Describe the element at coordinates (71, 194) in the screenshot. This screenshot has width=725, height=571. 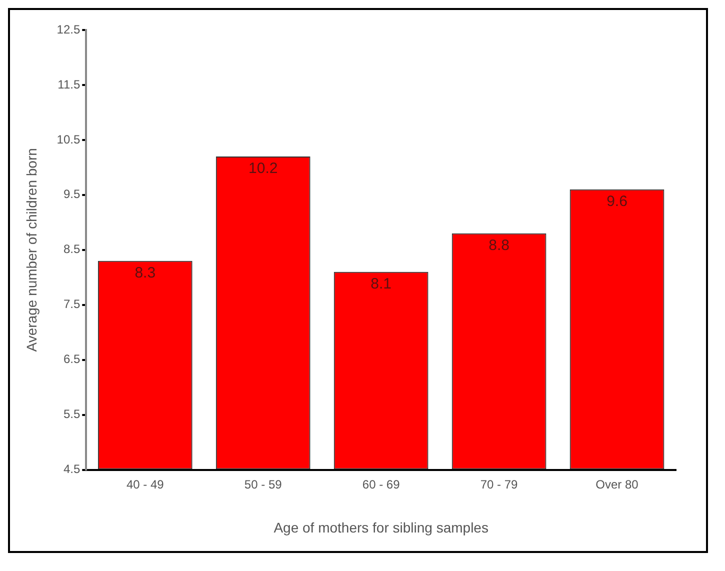
I see `y-tick-label: 9.5` at that location.